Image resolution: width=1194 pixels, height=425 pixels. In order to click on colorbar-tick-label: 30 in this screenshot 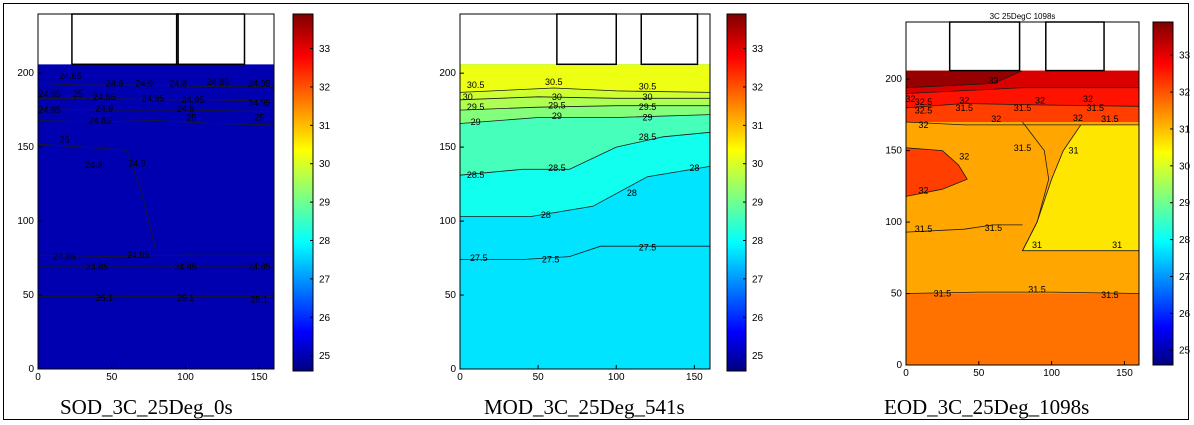, I will do `click(325, 164)`.